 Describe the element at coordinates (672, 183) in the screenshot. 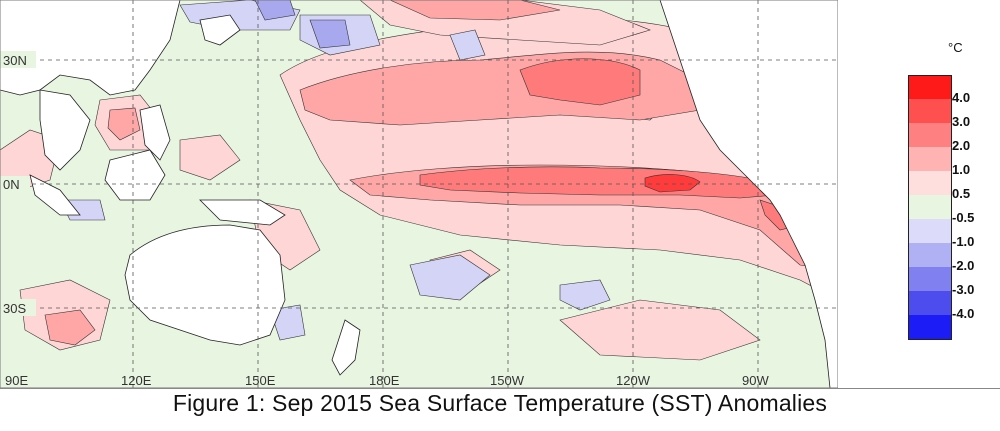

I see `warm-anomaly-peak` at that location.